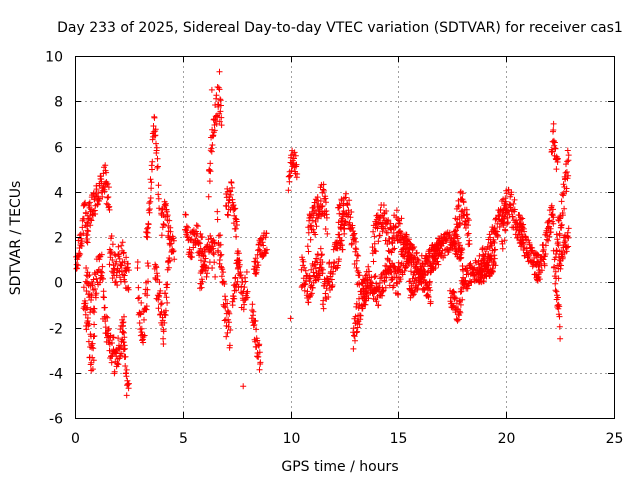 This screenshot has height=480, width=640. Describe the element at coordinates (399, 439) in the screenshot. I see `x-tick-label: 15` at that location.